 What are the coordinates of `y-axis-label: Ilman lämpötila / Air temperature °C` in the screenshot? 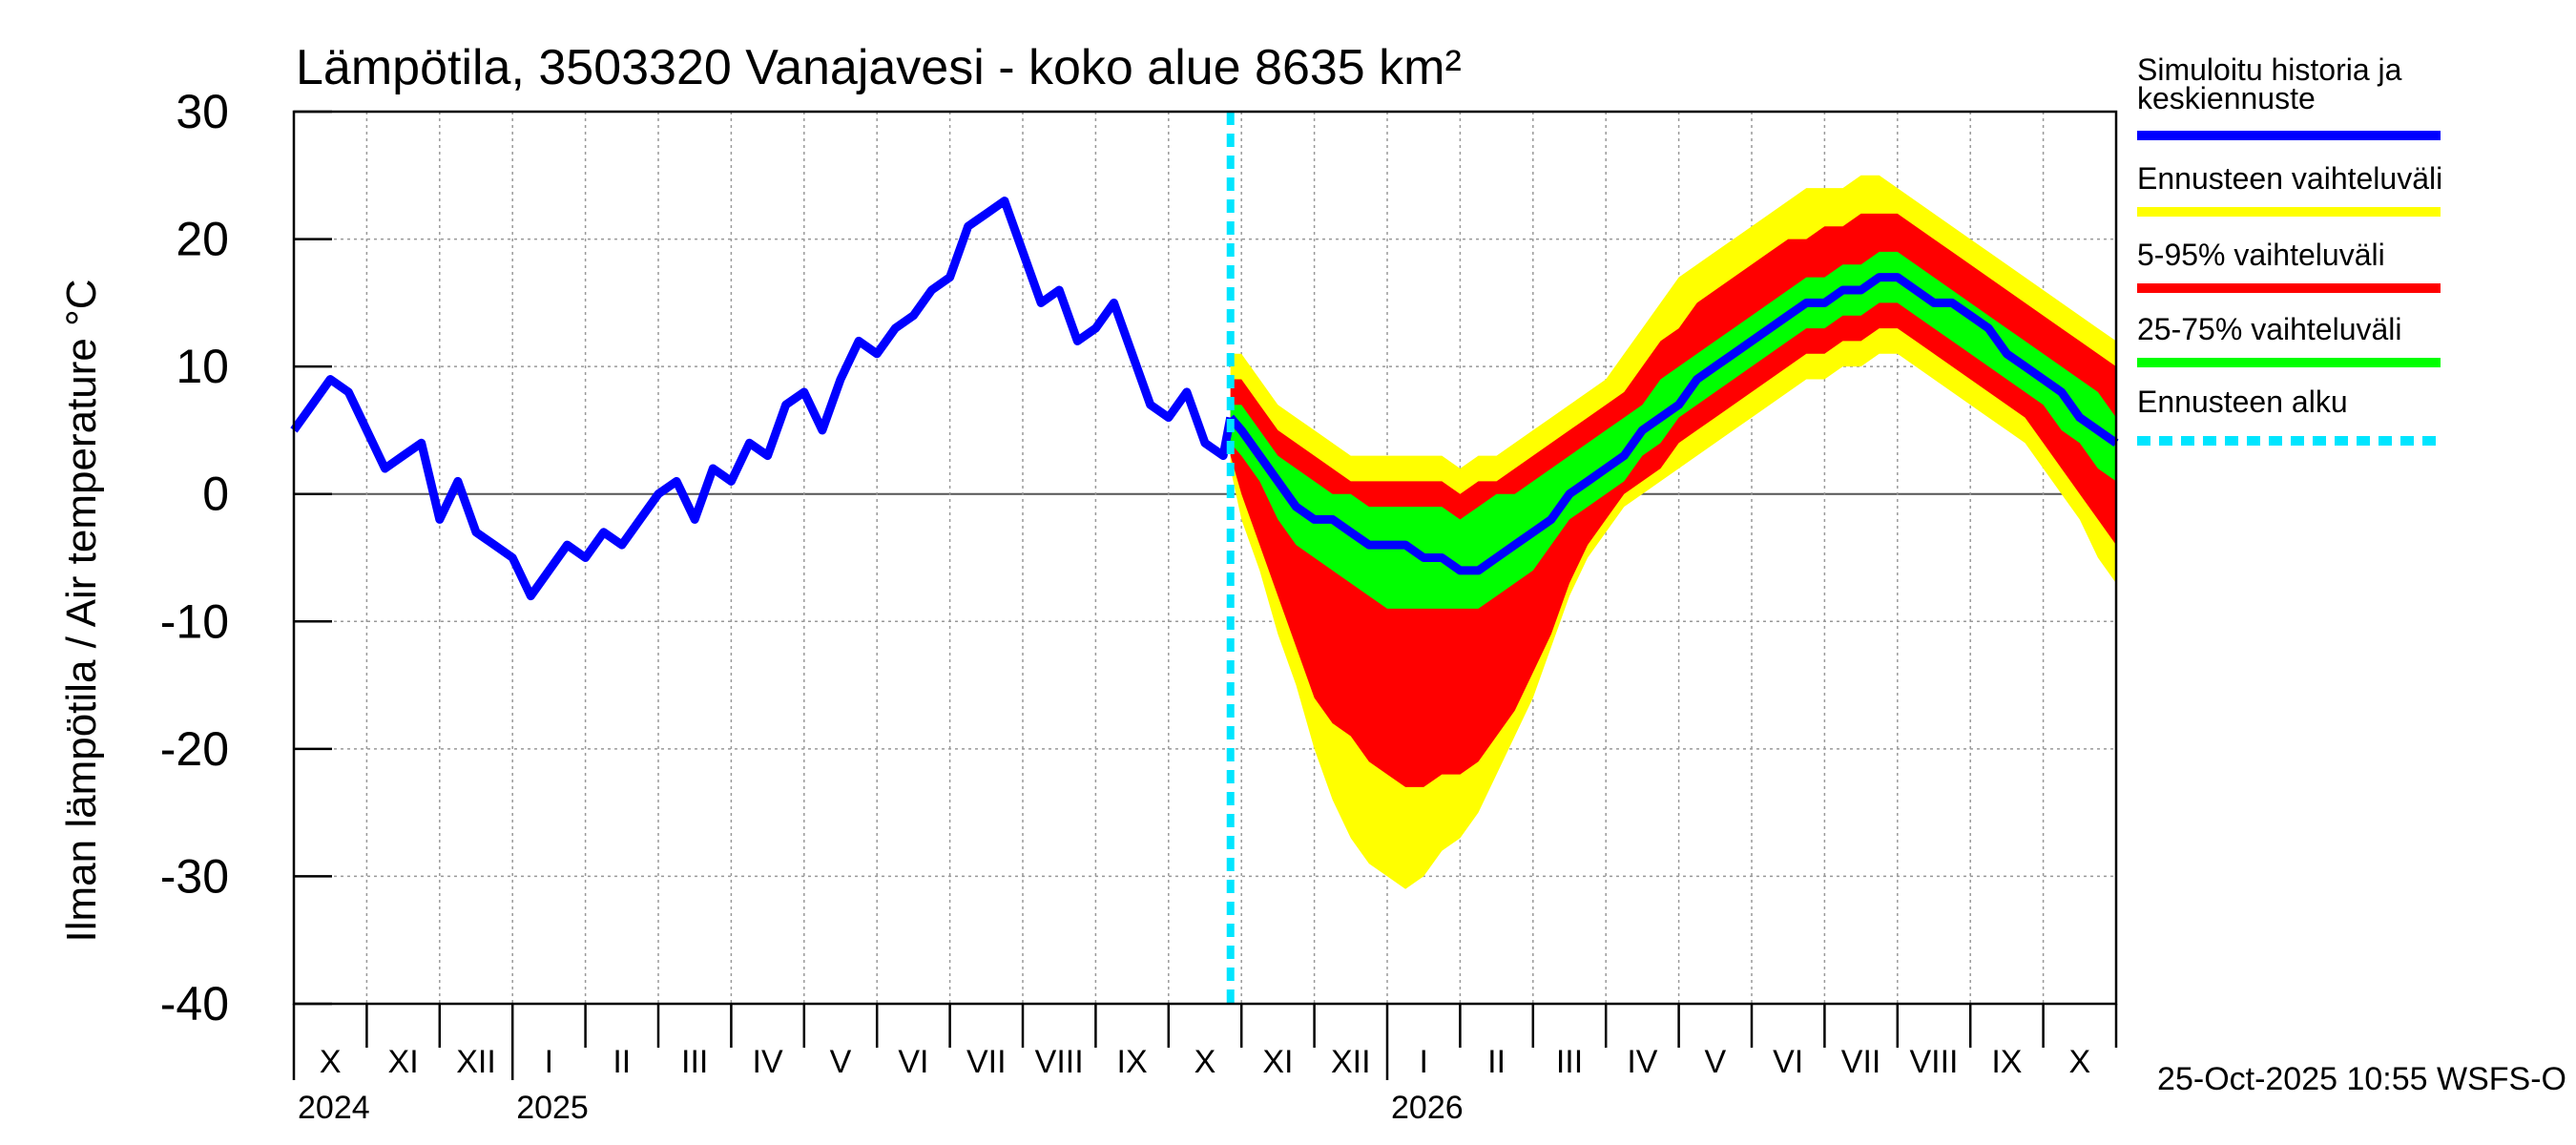 It's located at (81, 611).